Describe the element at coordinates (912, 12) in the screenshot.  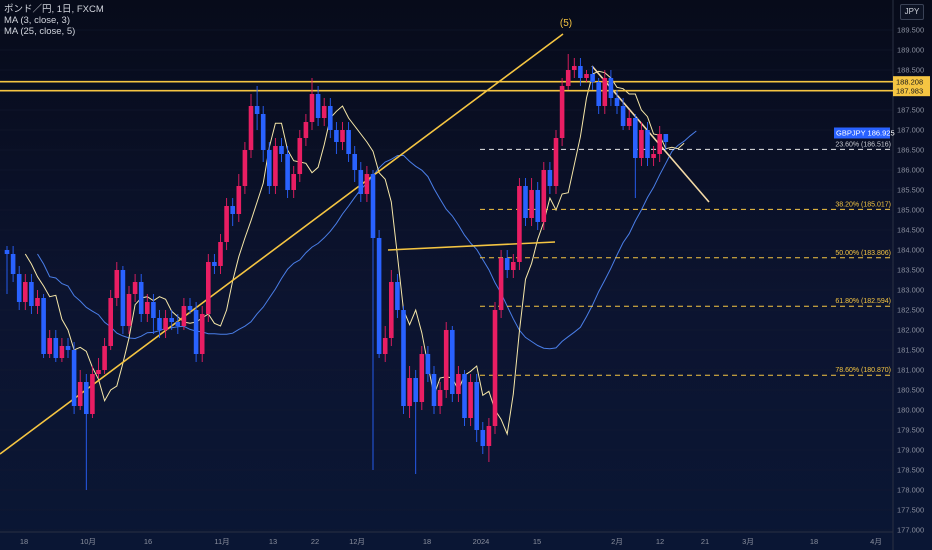
I see `currency-button: JPY` at that location.